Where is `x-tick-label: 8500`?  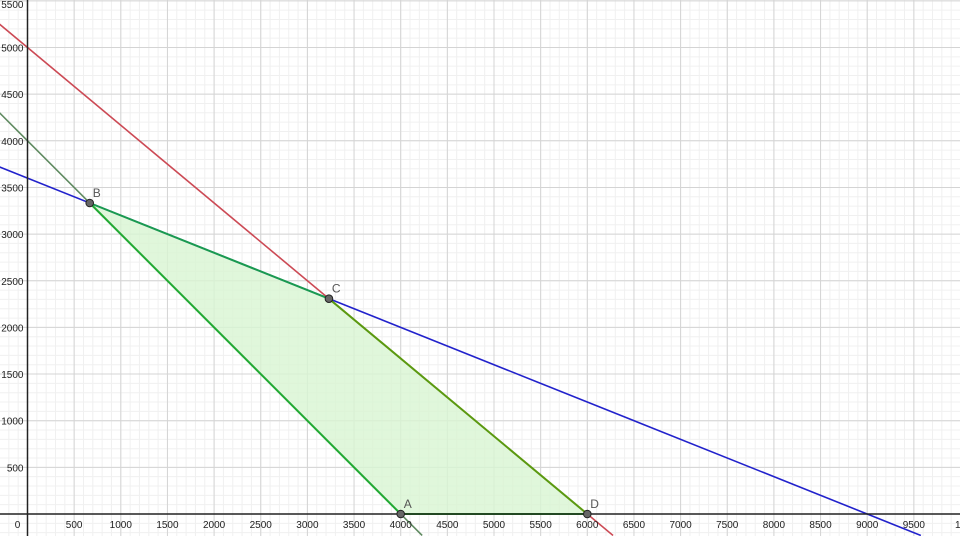
x-tick-label: 8500 is located at coordinates (820, 525).